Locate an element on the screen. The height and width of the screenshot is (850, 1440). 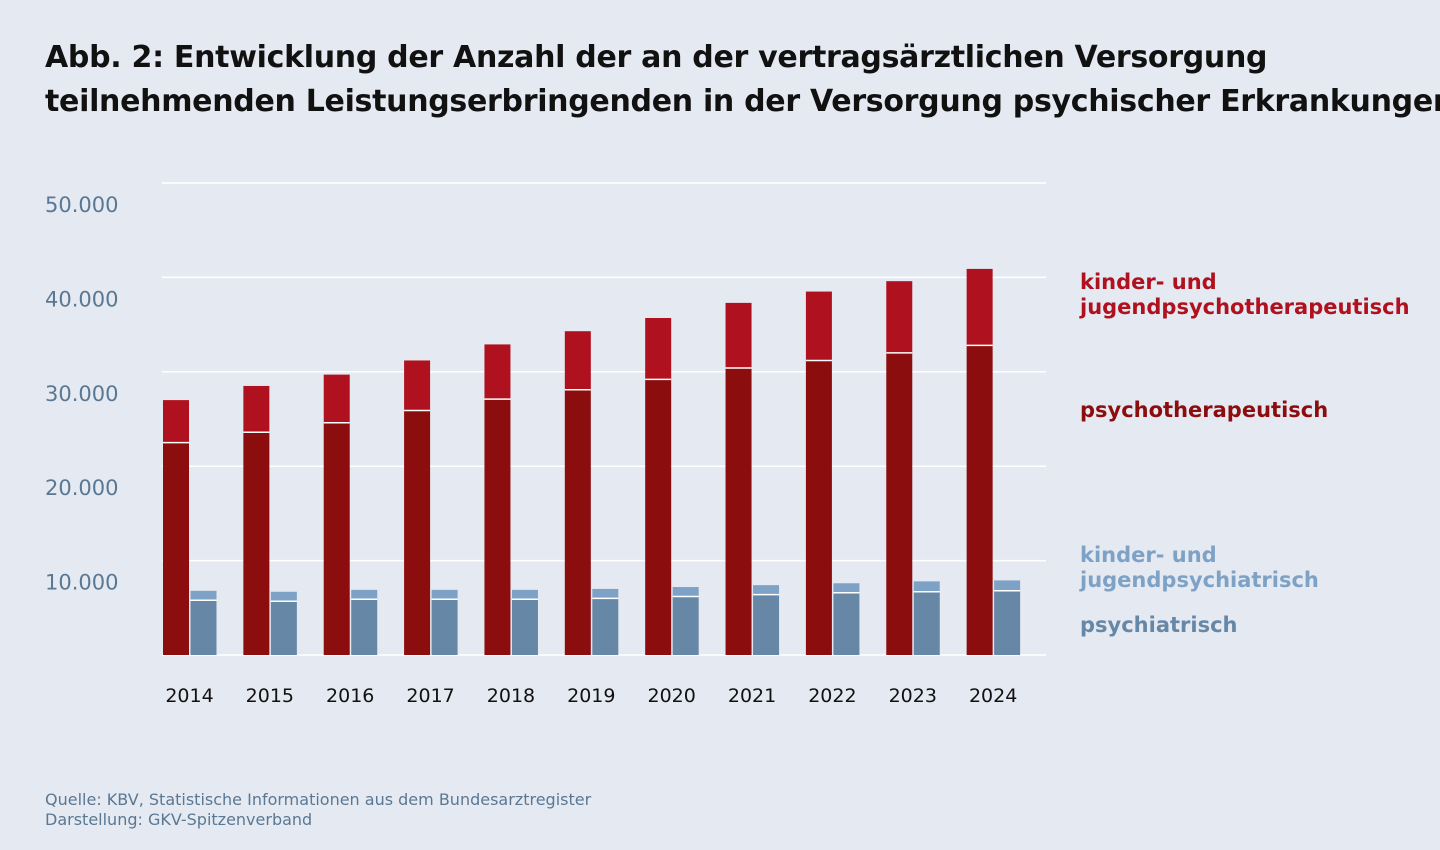
bar-psychotherapie-top-2020 is located at coordinates (658, 348).